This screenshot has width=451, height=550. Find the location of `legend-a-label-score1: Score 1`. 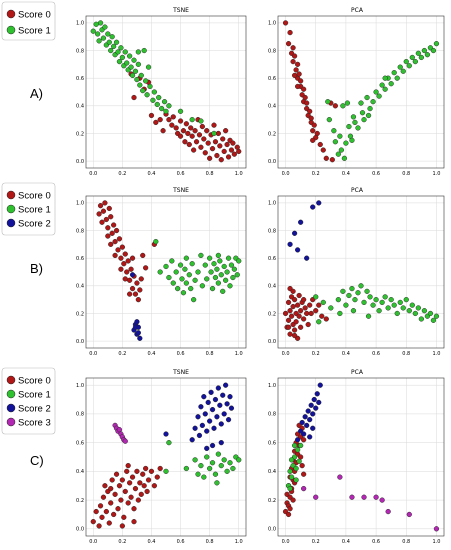

legend-a-label-score1: Score 1 is located at coordinates (34, 31).